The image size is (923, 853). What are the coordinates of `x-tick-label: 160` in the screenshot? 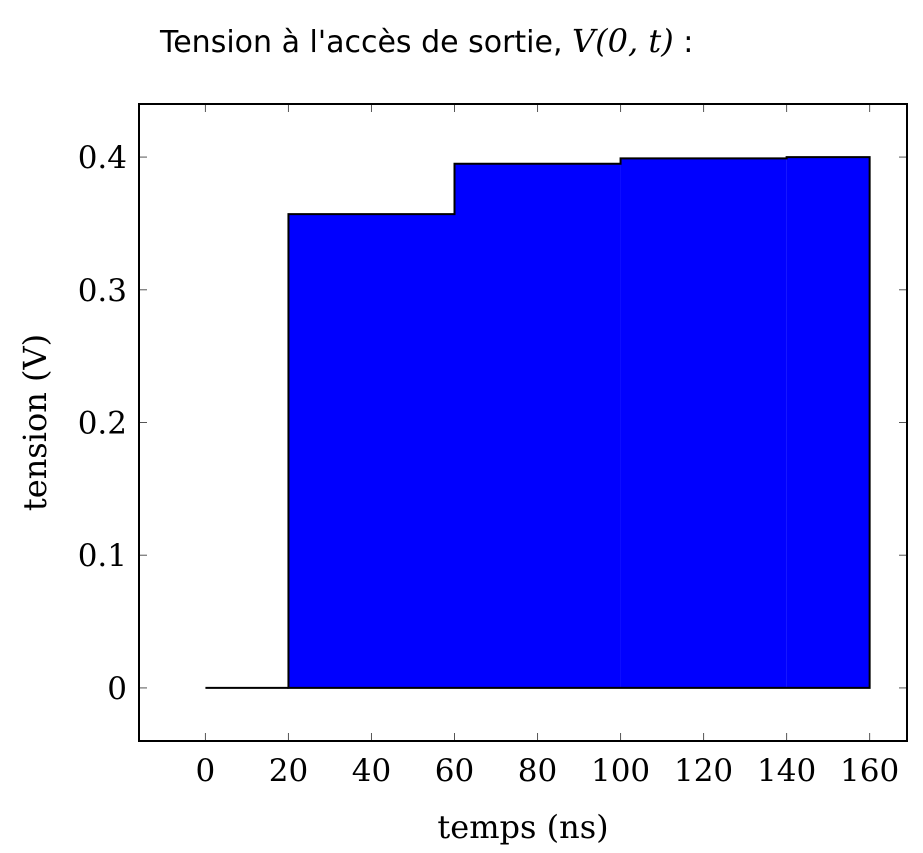 It's located at (869, 771).